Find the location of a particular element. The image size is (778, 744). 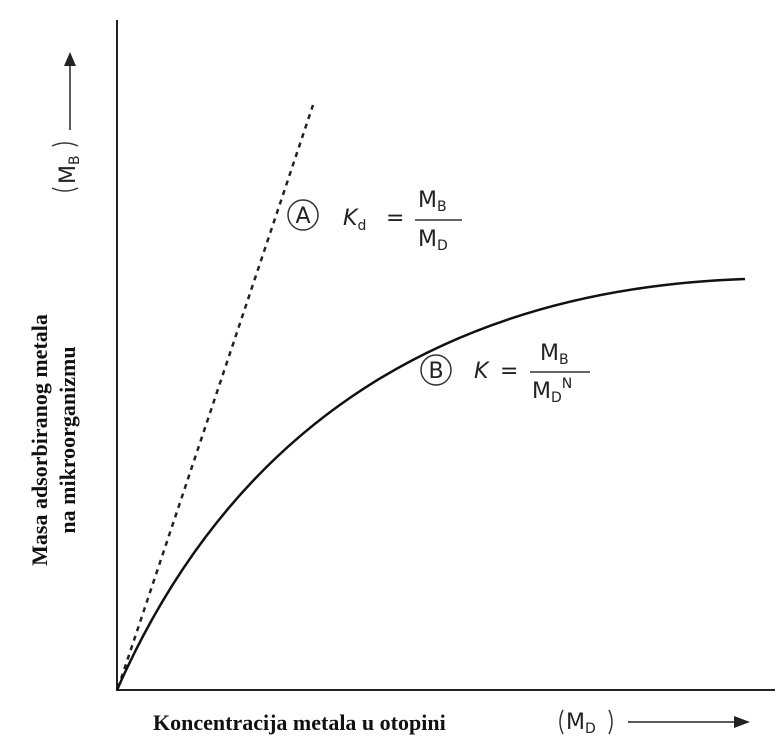

lhs-subscript: d is located at coordinates (361, 226).